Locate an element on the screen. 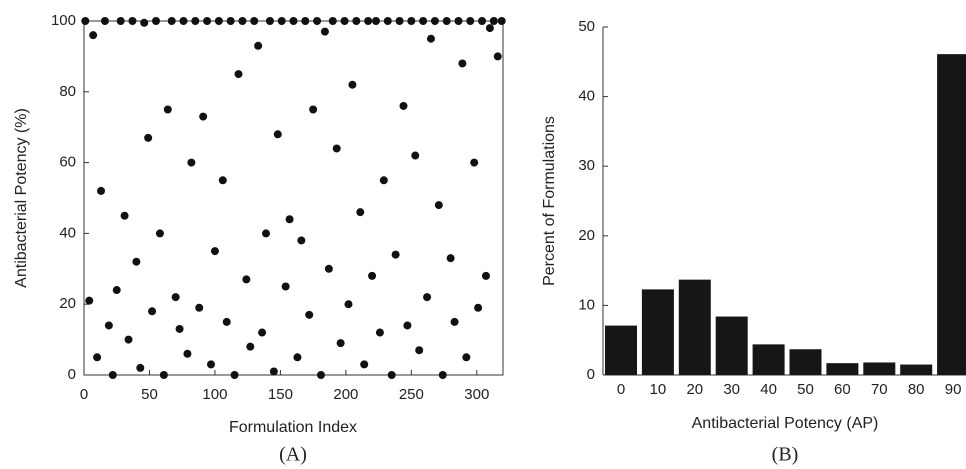 The image size is (966, 469). x-tick-label: 250 is located at coordinates (411, 394).